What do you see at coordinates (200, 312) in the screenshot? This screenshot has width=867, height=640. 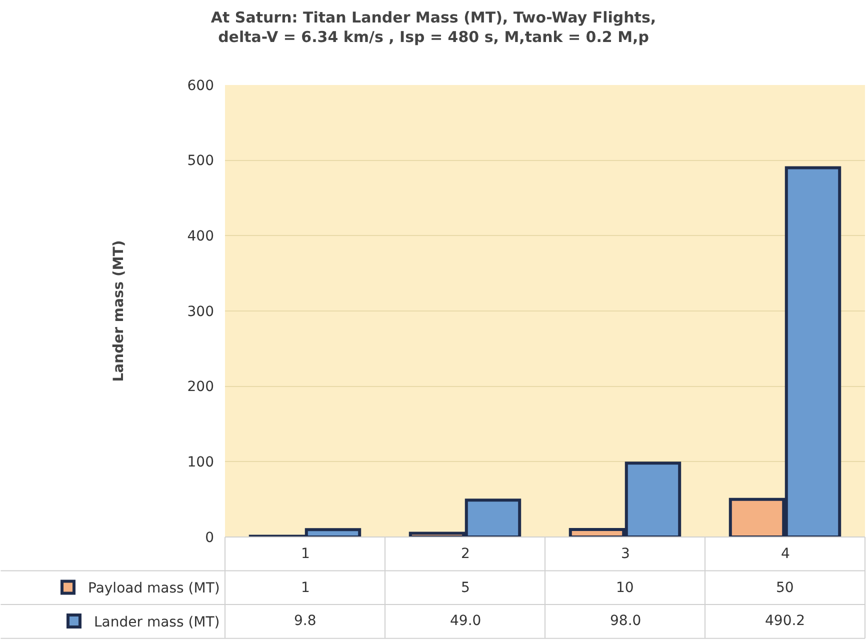 I see `y-tick-label: 300` at bounding box center [200, 312].